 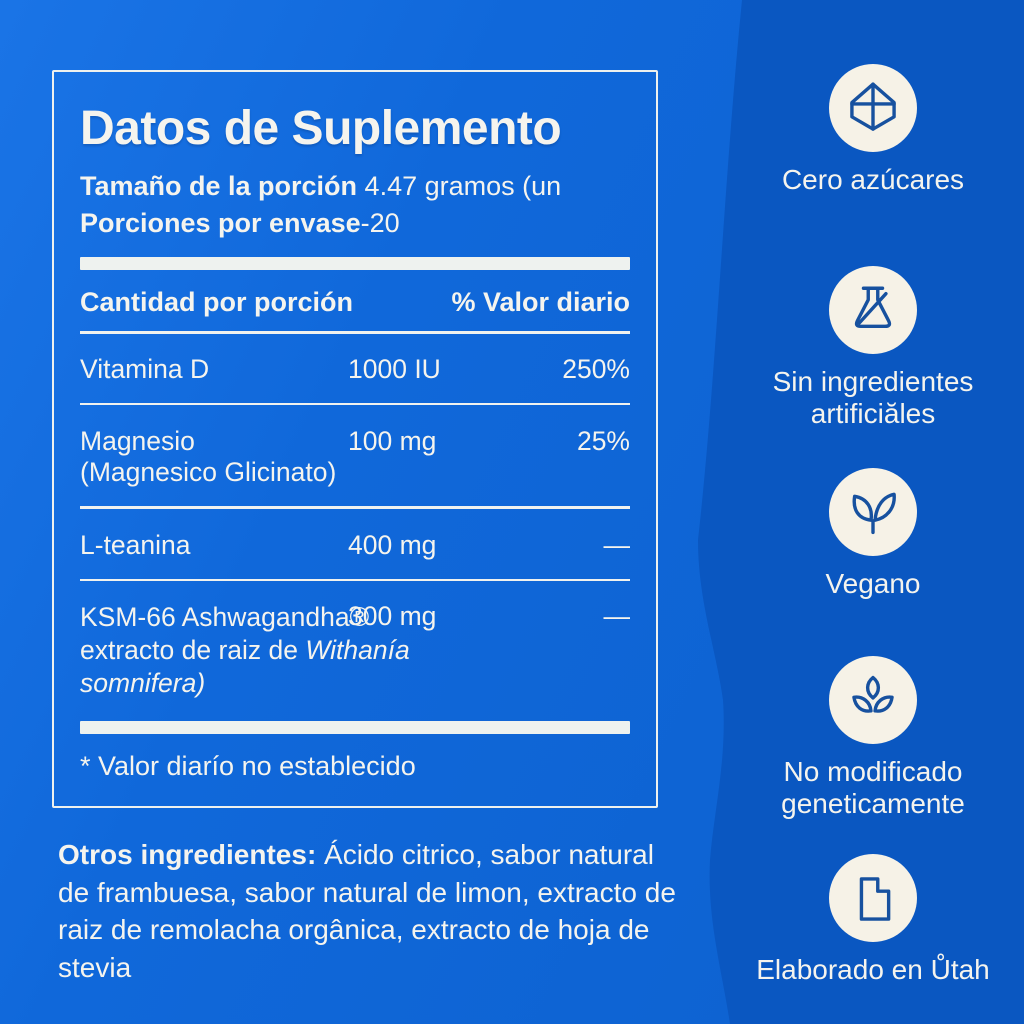 I want to click on nutrient-name: KSM-66 Ashwagandha®, so click(x=225, y=617).